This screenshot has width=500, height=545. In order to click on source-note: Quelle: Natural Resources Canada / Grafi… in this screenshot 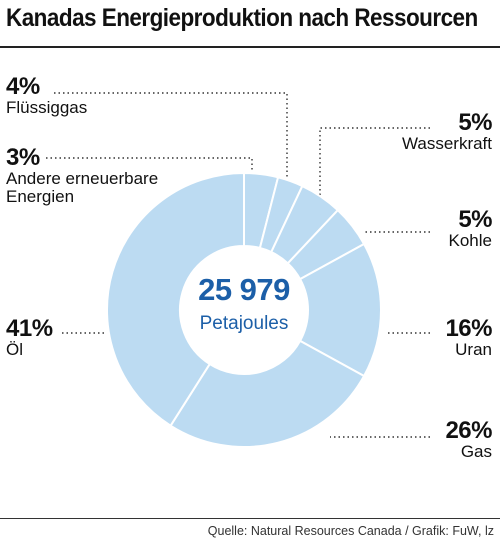, I will do `click(350, 531)`.